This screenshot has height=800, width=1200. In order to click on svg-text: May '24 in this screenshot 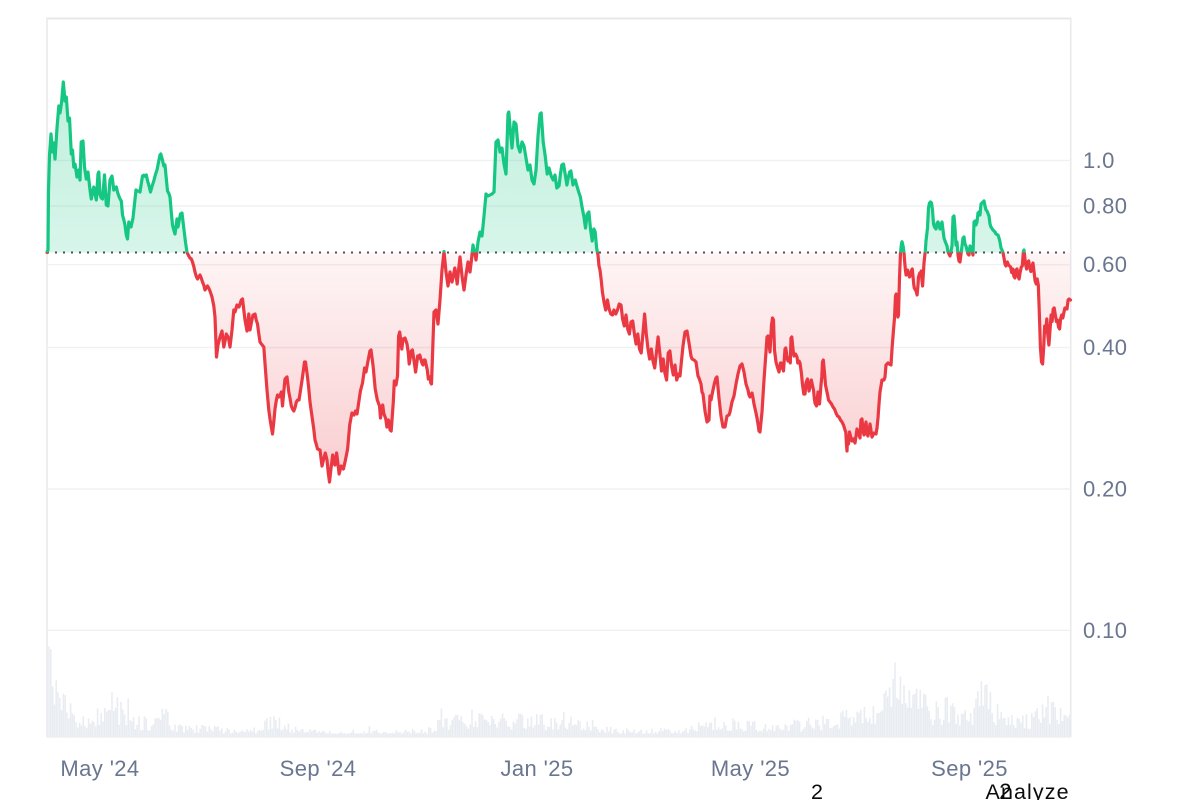, I will do `click(99, 768)`.